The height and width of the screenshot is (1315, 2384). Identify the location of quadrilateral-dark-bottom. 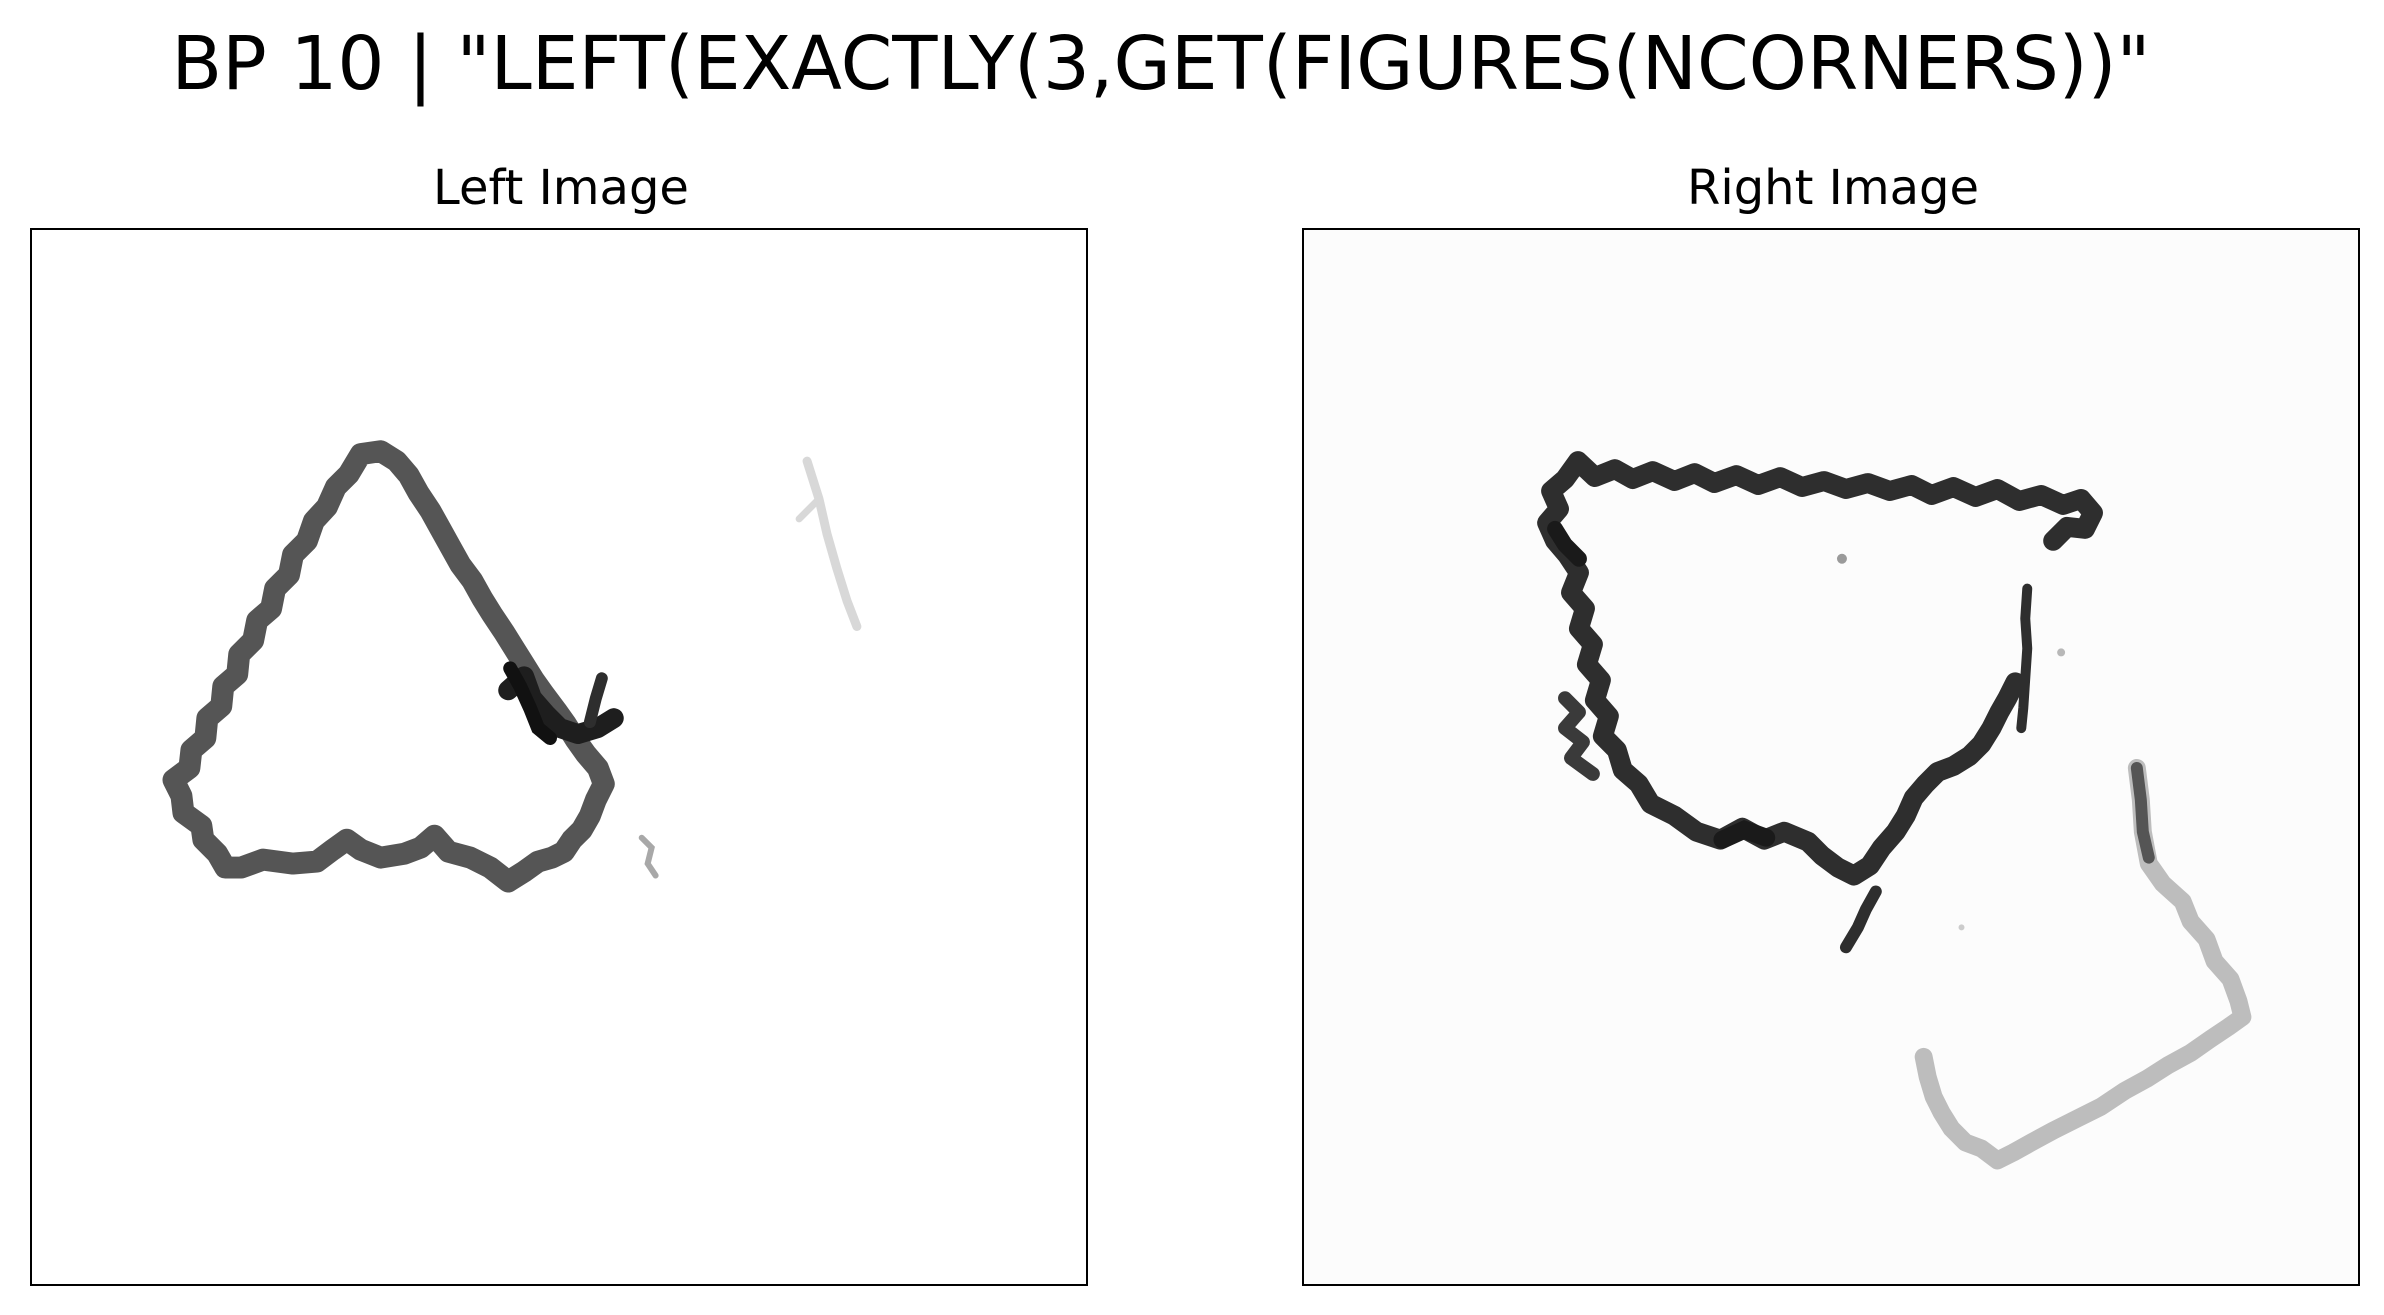
(1744, 834).